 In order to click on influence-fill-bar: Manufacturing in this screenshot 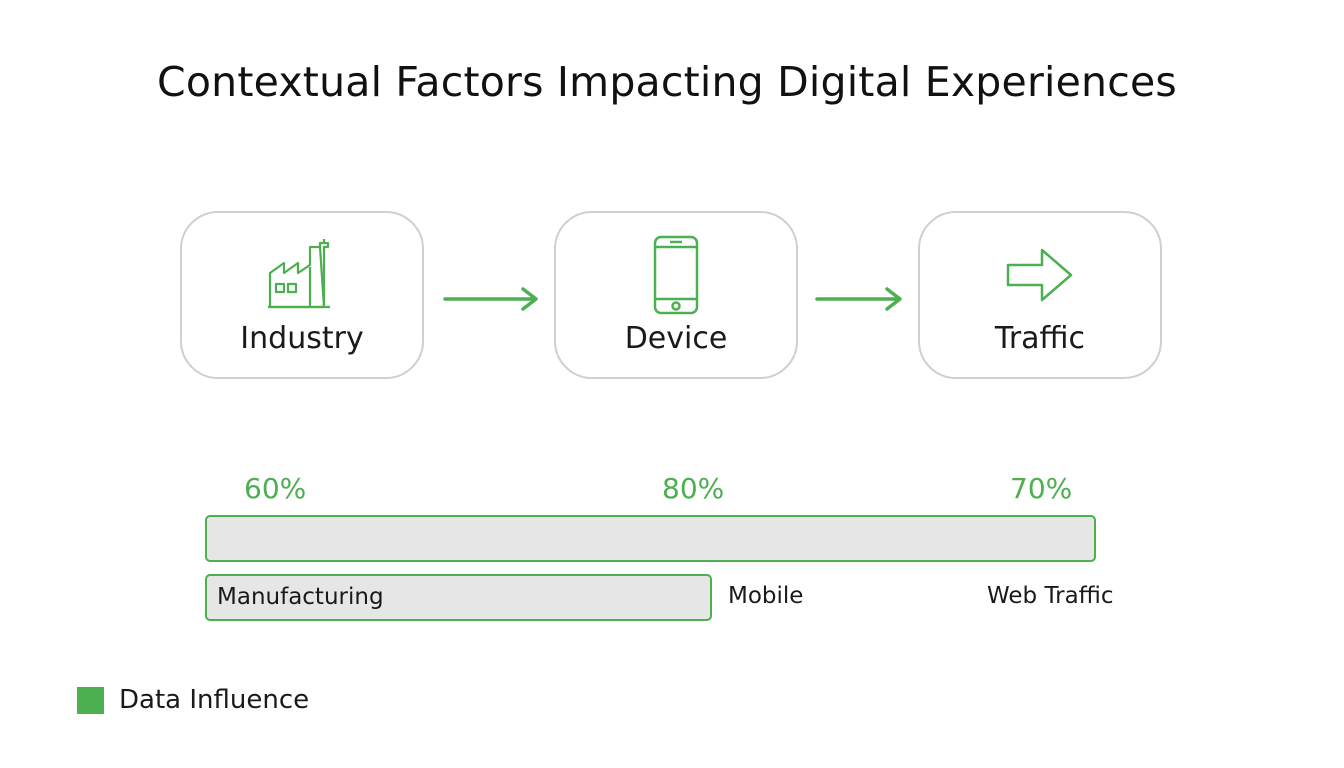, I will do `click(458, 597)`.